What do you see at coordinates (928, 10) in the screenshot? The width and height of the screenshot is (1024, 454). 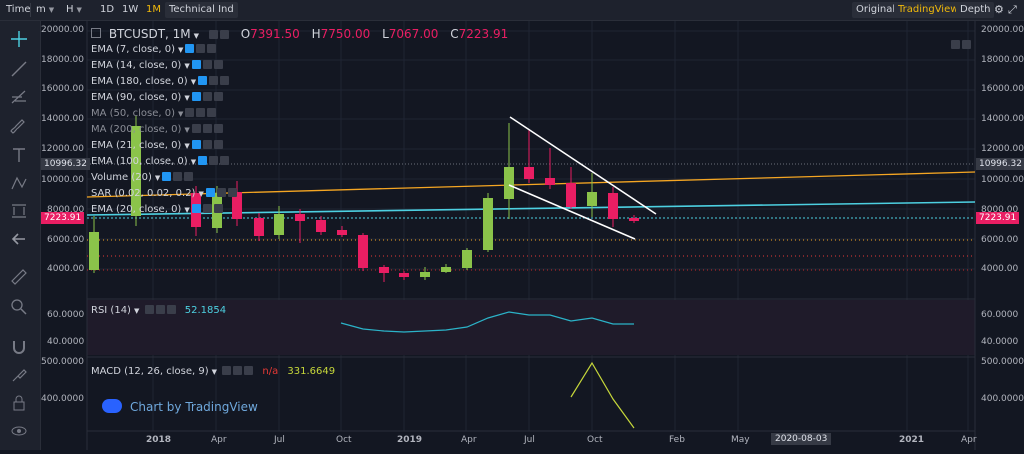 I see `tradingview-view-button: TradingView` at bounding box center [928, 10].